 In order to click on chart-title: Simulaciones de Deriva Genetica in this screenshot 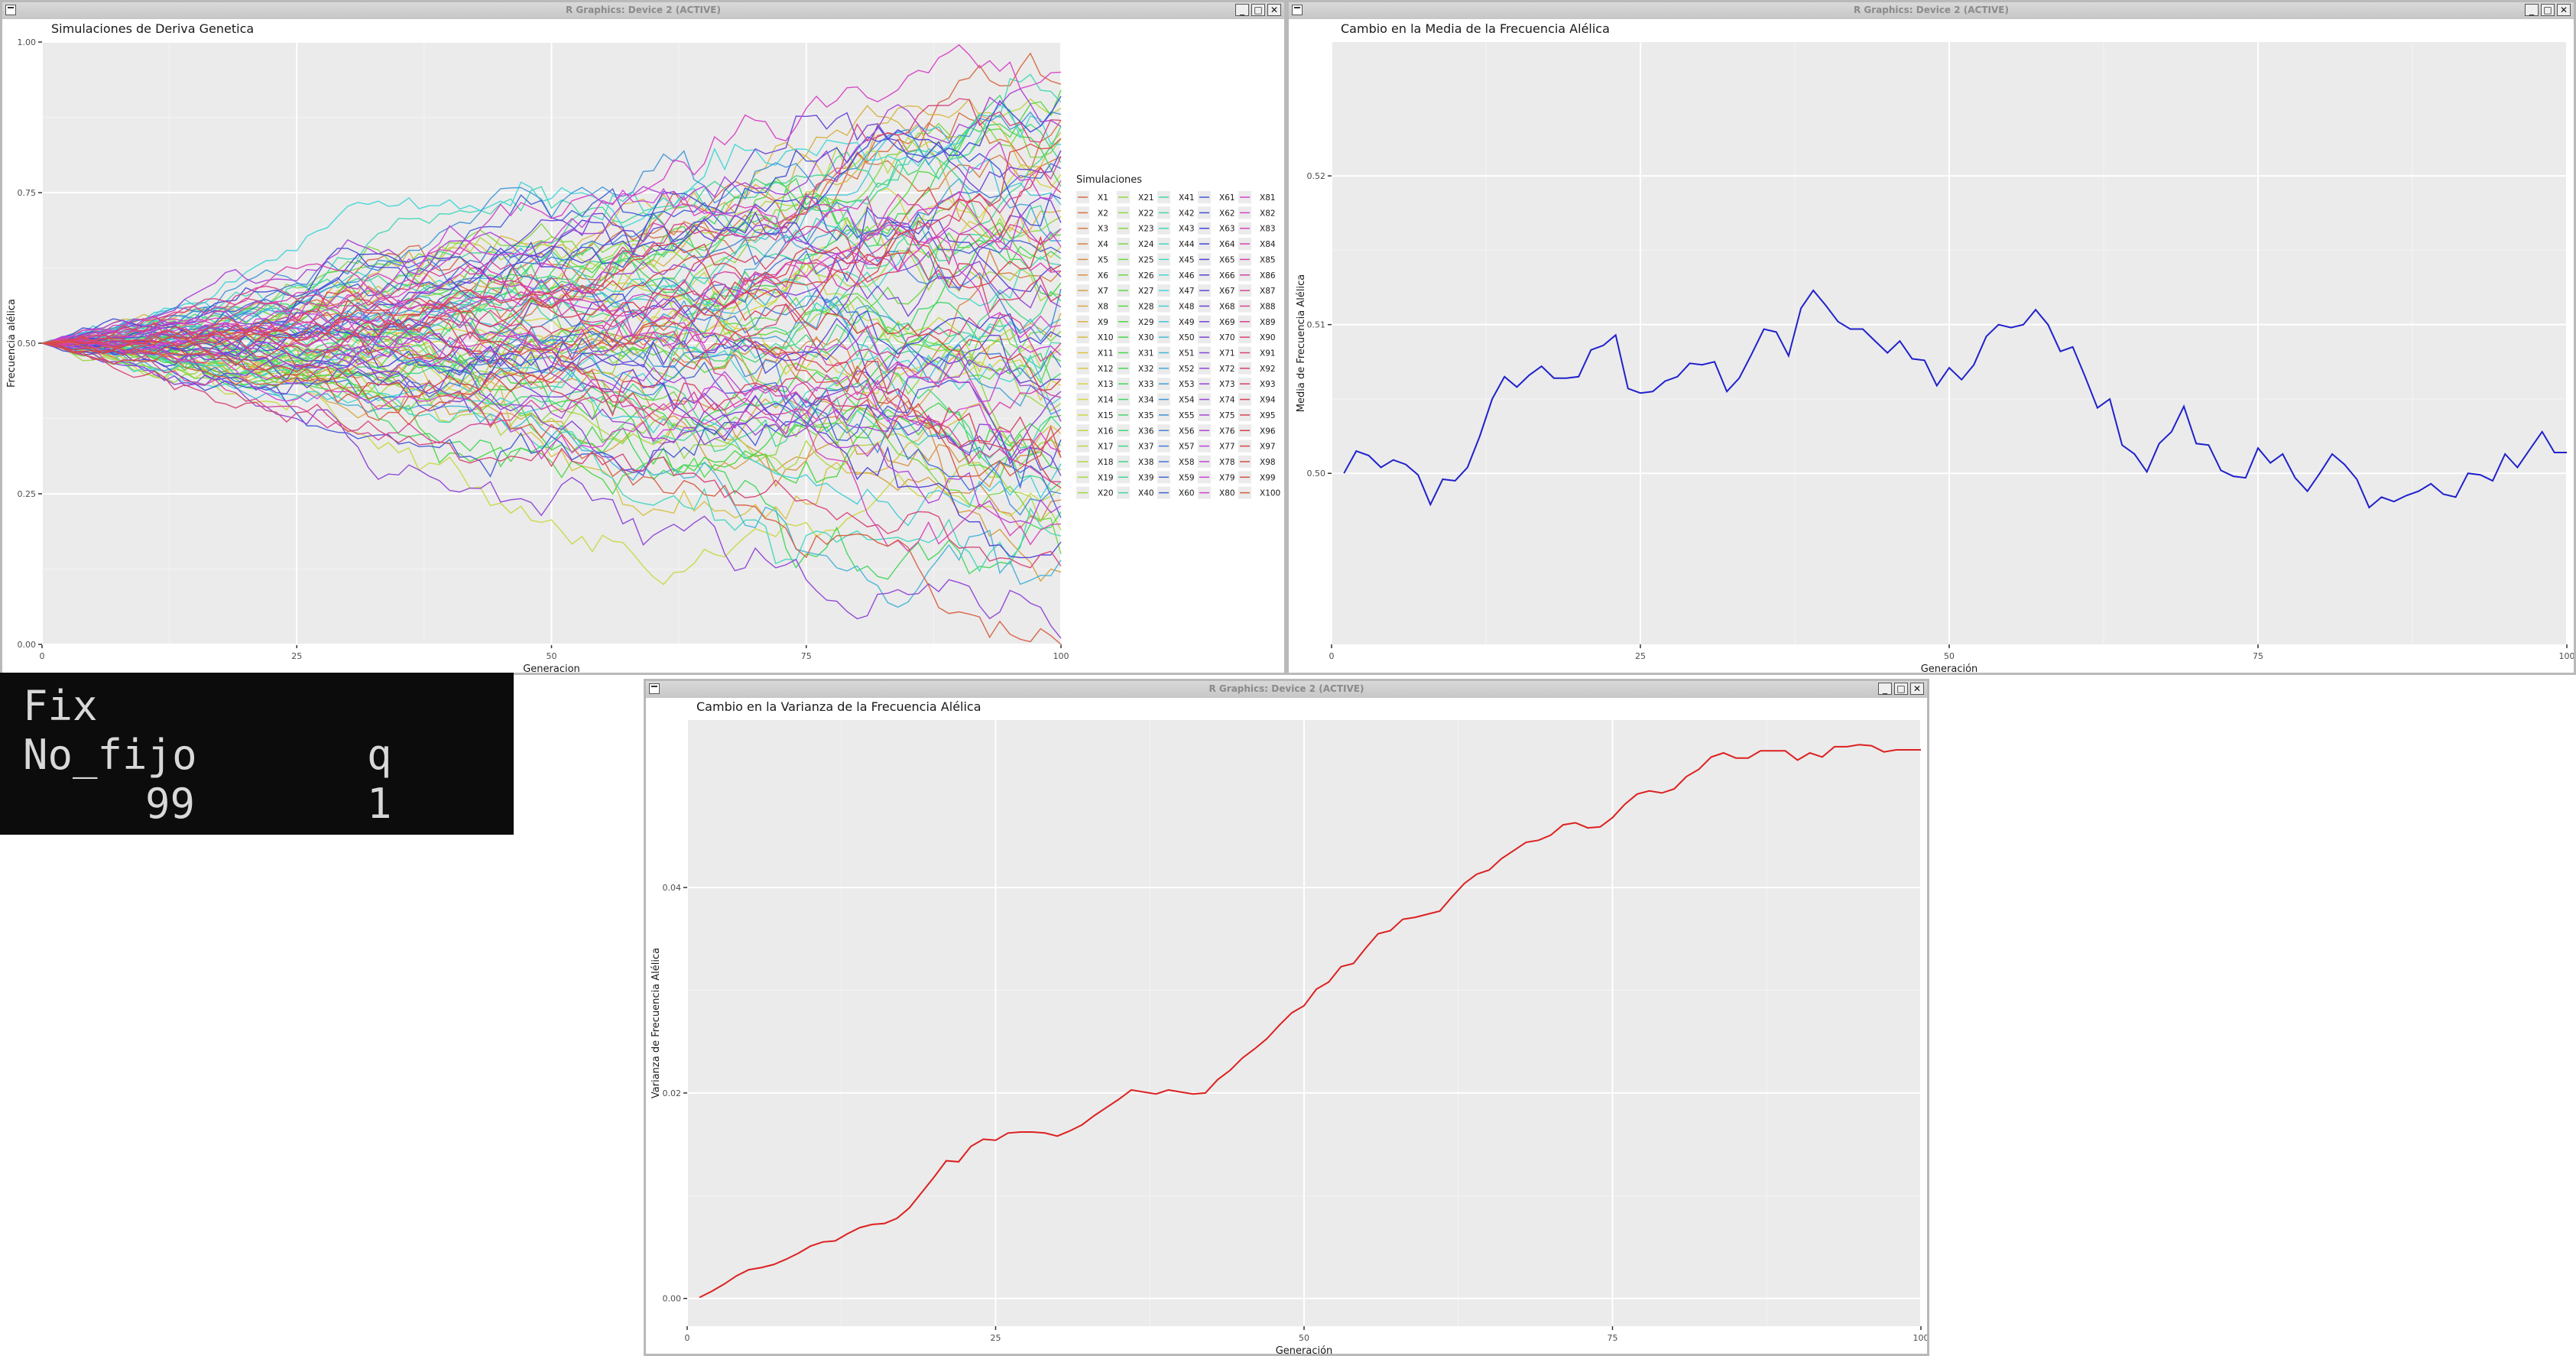, I will do `click(152, 28)`.